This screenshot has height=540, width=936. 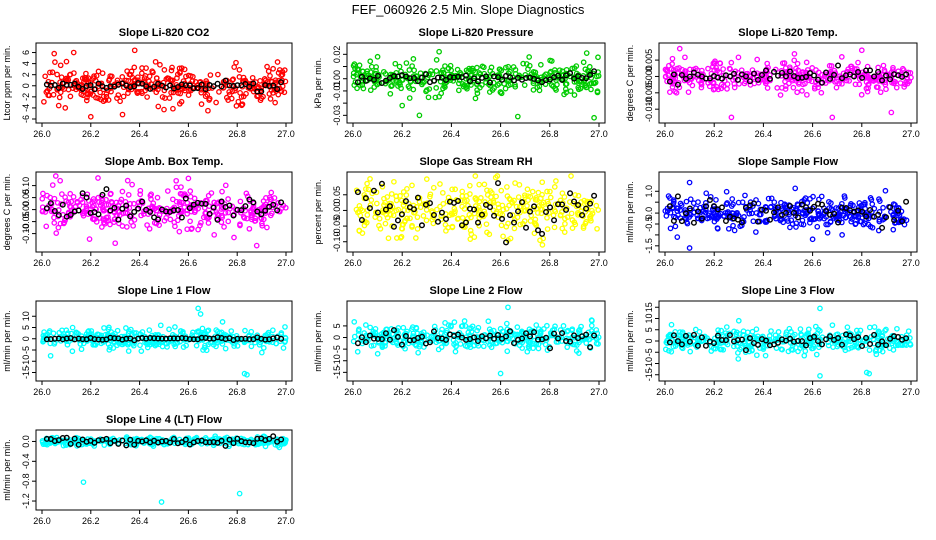 What do you see at coordinates (7, 341) in the screenshot?
I see `y-axis-label: ml/min per min.` at bounding box center [7, 341].